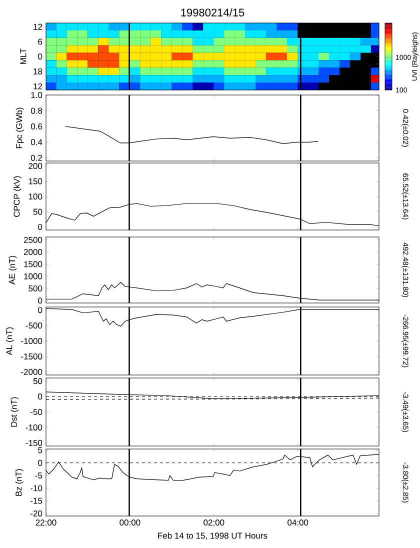 This screenshot has height=548, width=420. I want to click on y-tick-label: 0.8, so click(36, 111).